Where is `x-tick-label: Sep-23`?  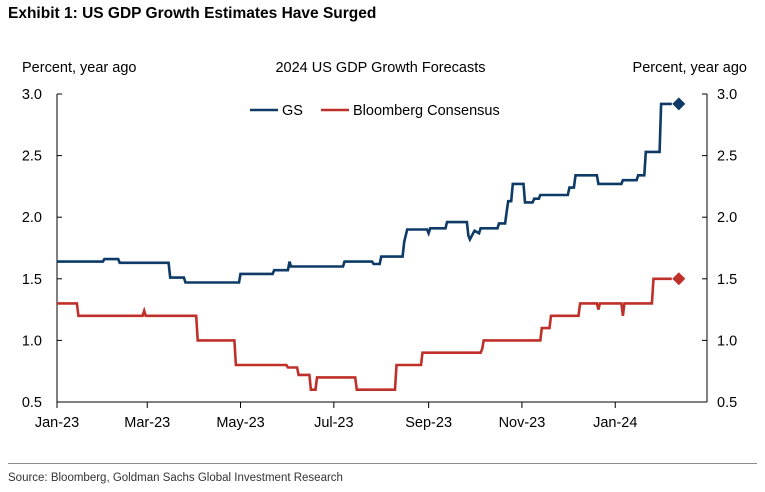 x-tick-label: Sep-23 is located at coordinates (428, 423).